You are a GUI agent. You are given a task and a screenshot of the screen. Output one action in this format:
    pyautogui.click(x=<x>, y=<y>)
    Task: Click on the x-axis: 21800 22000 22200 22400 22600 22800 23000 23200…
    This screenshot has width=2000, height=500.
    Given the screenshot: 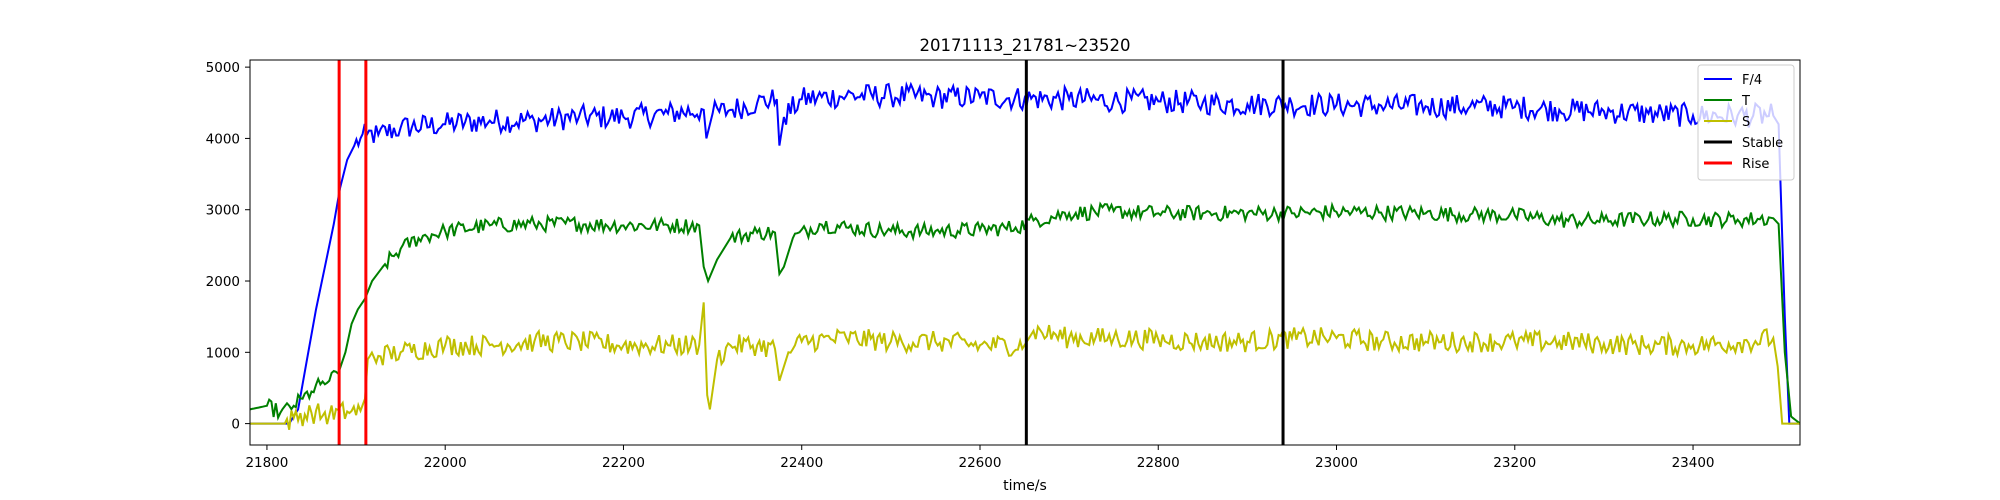 What is the action you would take?
    pyautogui.click(x=980, y=458)
    